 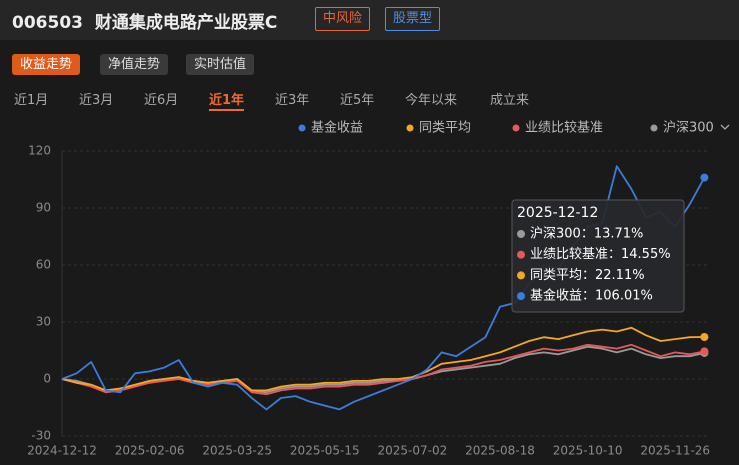 What do you see at coordinates (96, 100) in the screenshot?
I see `period-tab: 近3月` at bounding box center [96, 100].